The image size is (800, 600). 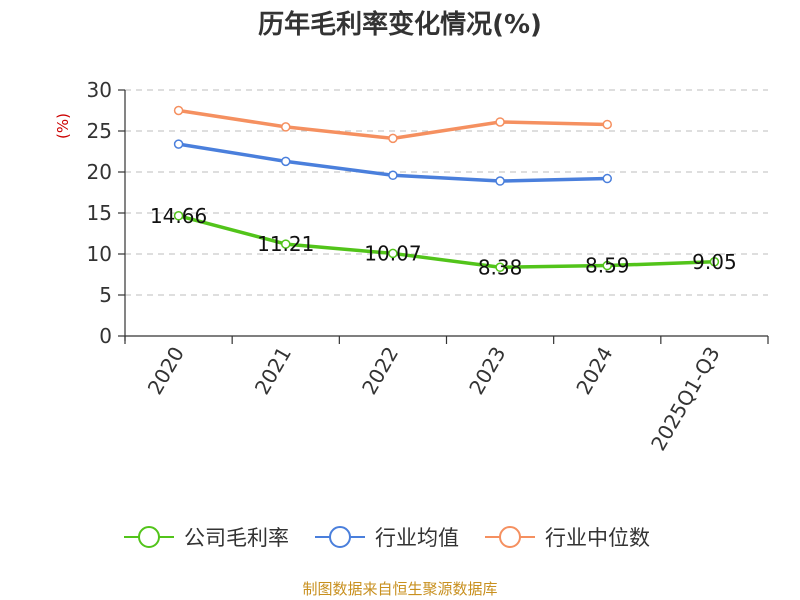 What do you see at coordinates (99, 254) in the screenshot?
I see `y-tick-label: 10` at bounding box center [99, 254].